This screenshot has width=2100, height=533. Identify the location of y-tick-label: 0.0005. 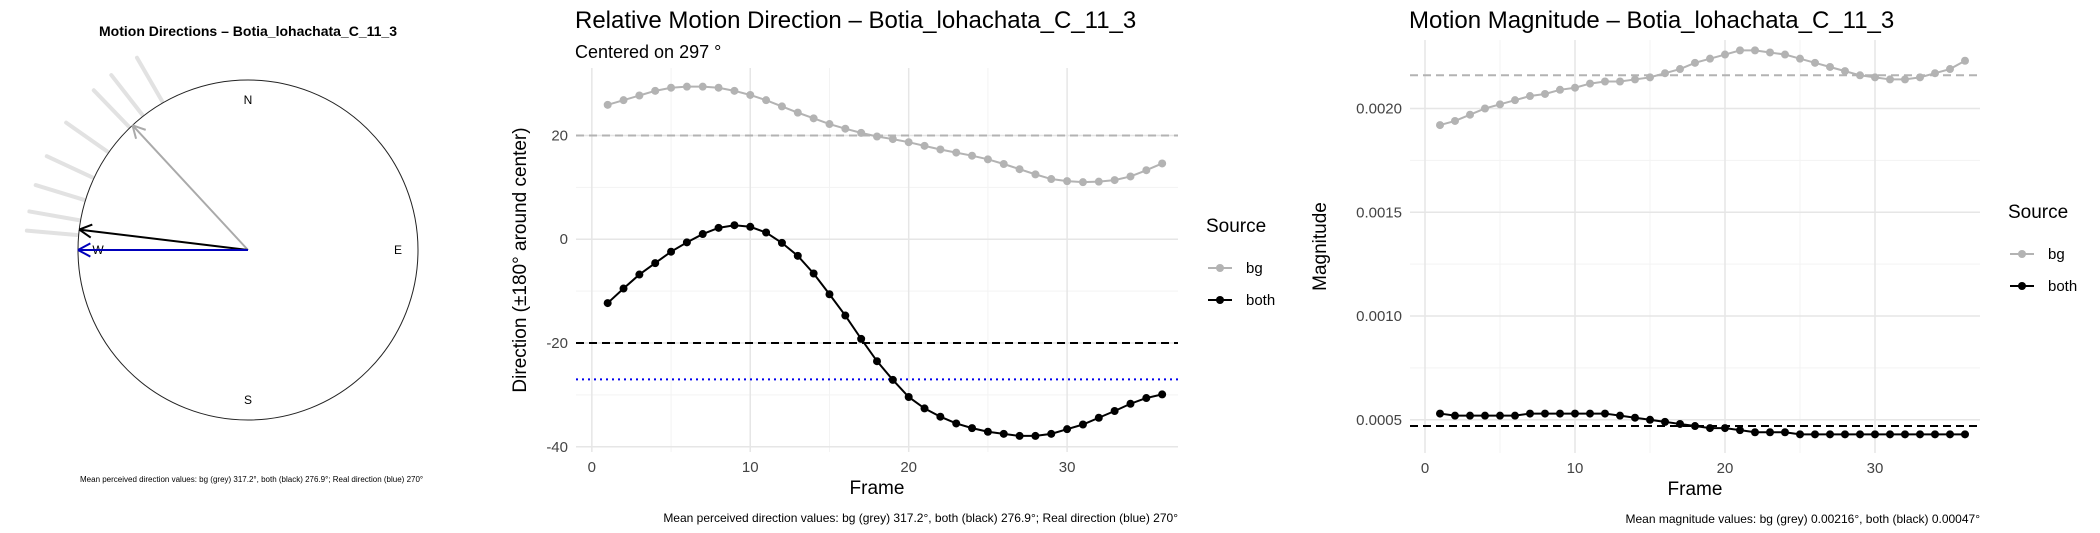
(1379, 420).